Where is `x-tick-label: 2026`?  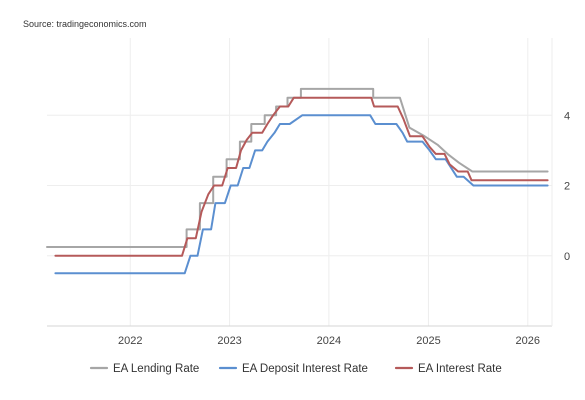
x-tick-label: 2026 is located at coordinates (528, 341).